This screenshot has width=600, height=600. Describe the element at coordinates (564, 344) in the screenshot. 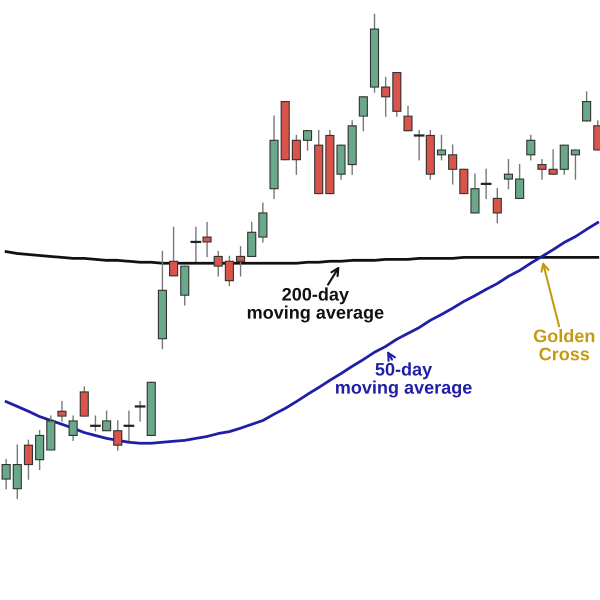

I see `annotation: Golden Cross` at that location.